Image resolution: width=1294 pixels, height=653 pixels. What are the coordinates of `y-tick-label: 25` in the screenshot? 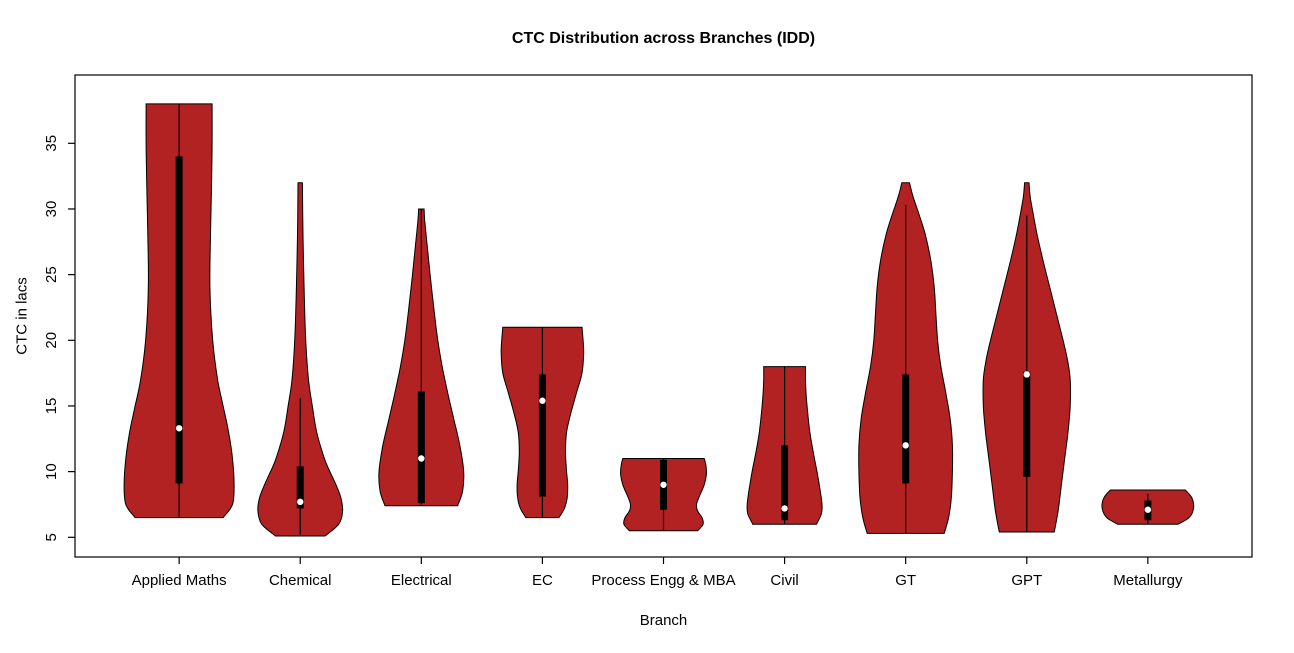 It's located at (51, 274).